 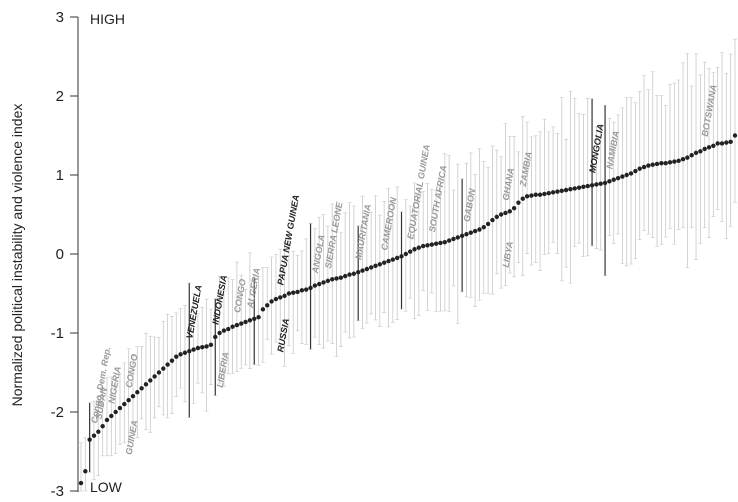 I want to click on low-label: LOW, so click(x=106, y=487).